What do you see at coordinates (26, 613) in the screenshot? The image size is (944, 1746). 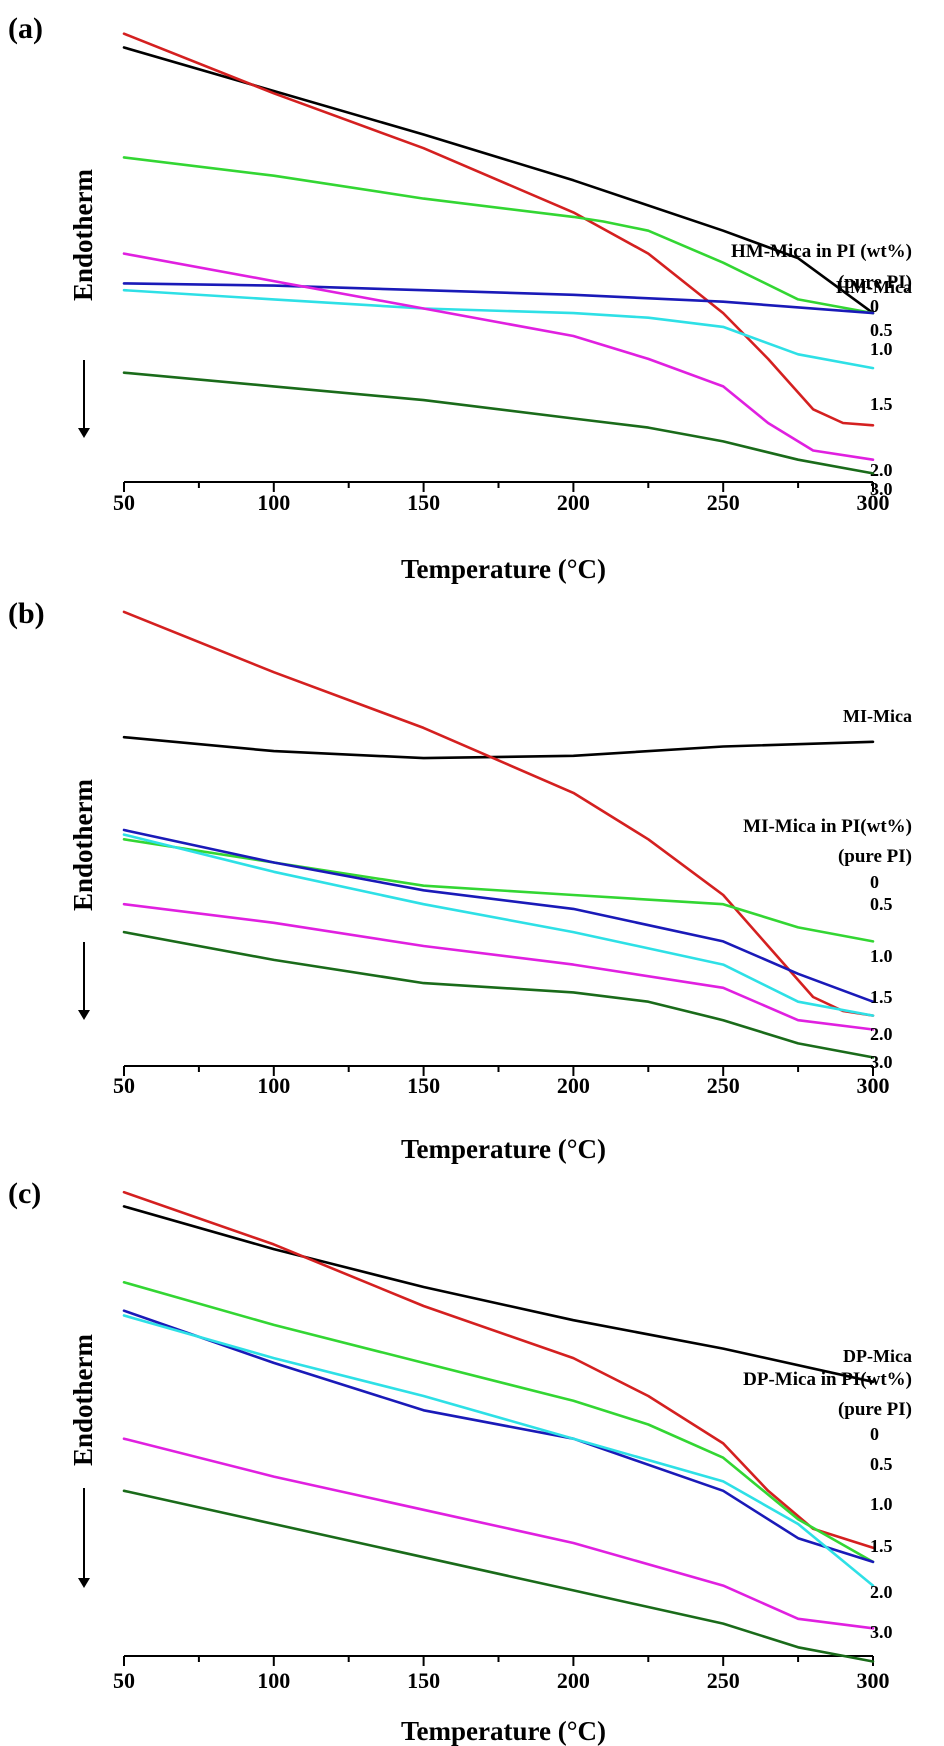 I see `panel-label: (b)` at bounding box center [26, 613].